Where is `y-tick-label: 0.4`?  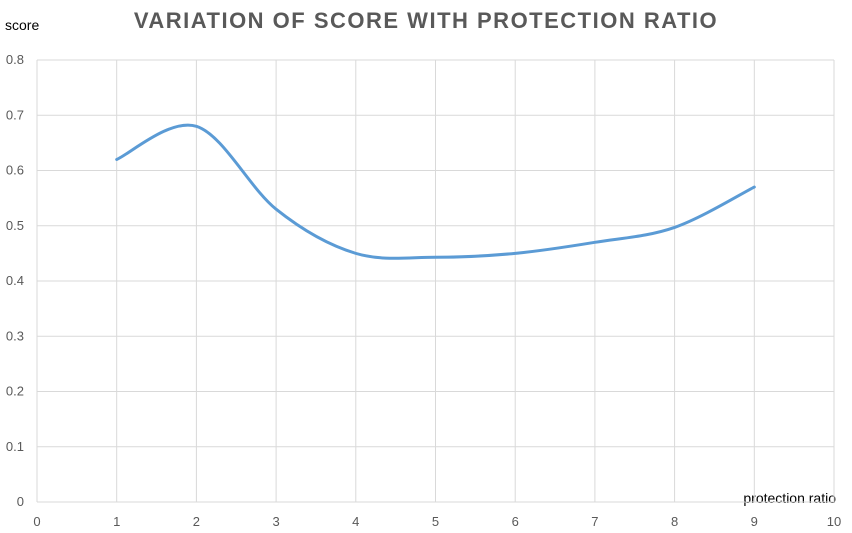
y-tick-label: 0.4 is located at coordinates (15, 280).